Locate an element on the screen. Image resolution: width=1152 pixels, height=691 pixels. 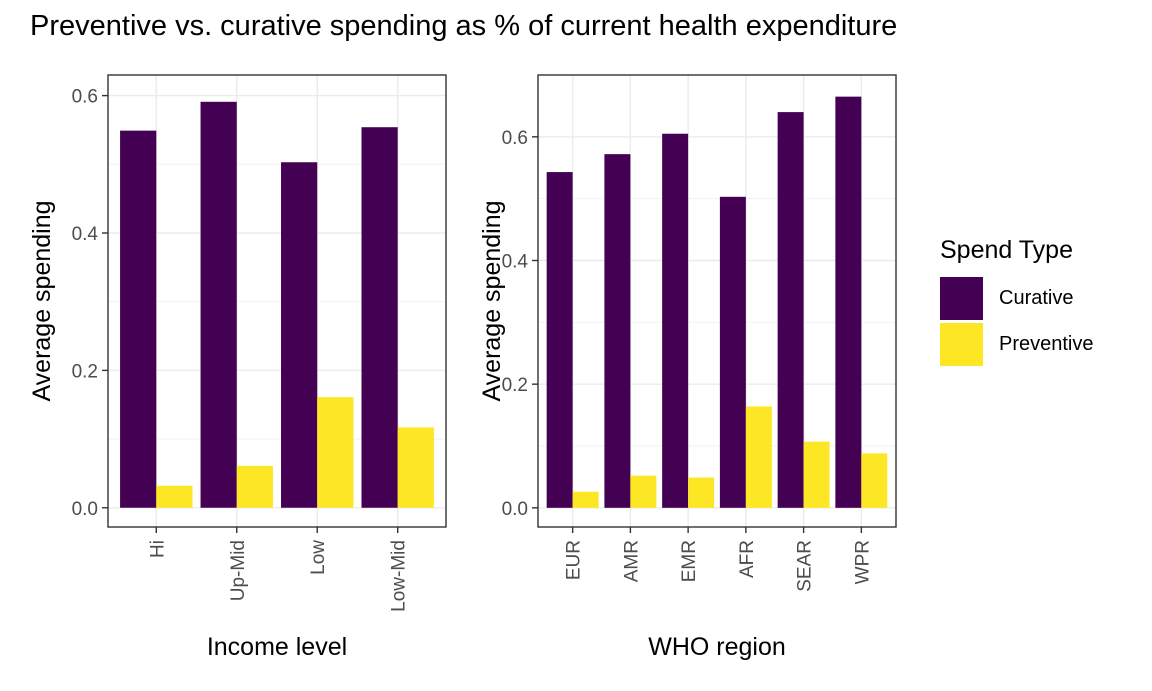
p2-bar-curative-emr is located at coordinates (675, 320).